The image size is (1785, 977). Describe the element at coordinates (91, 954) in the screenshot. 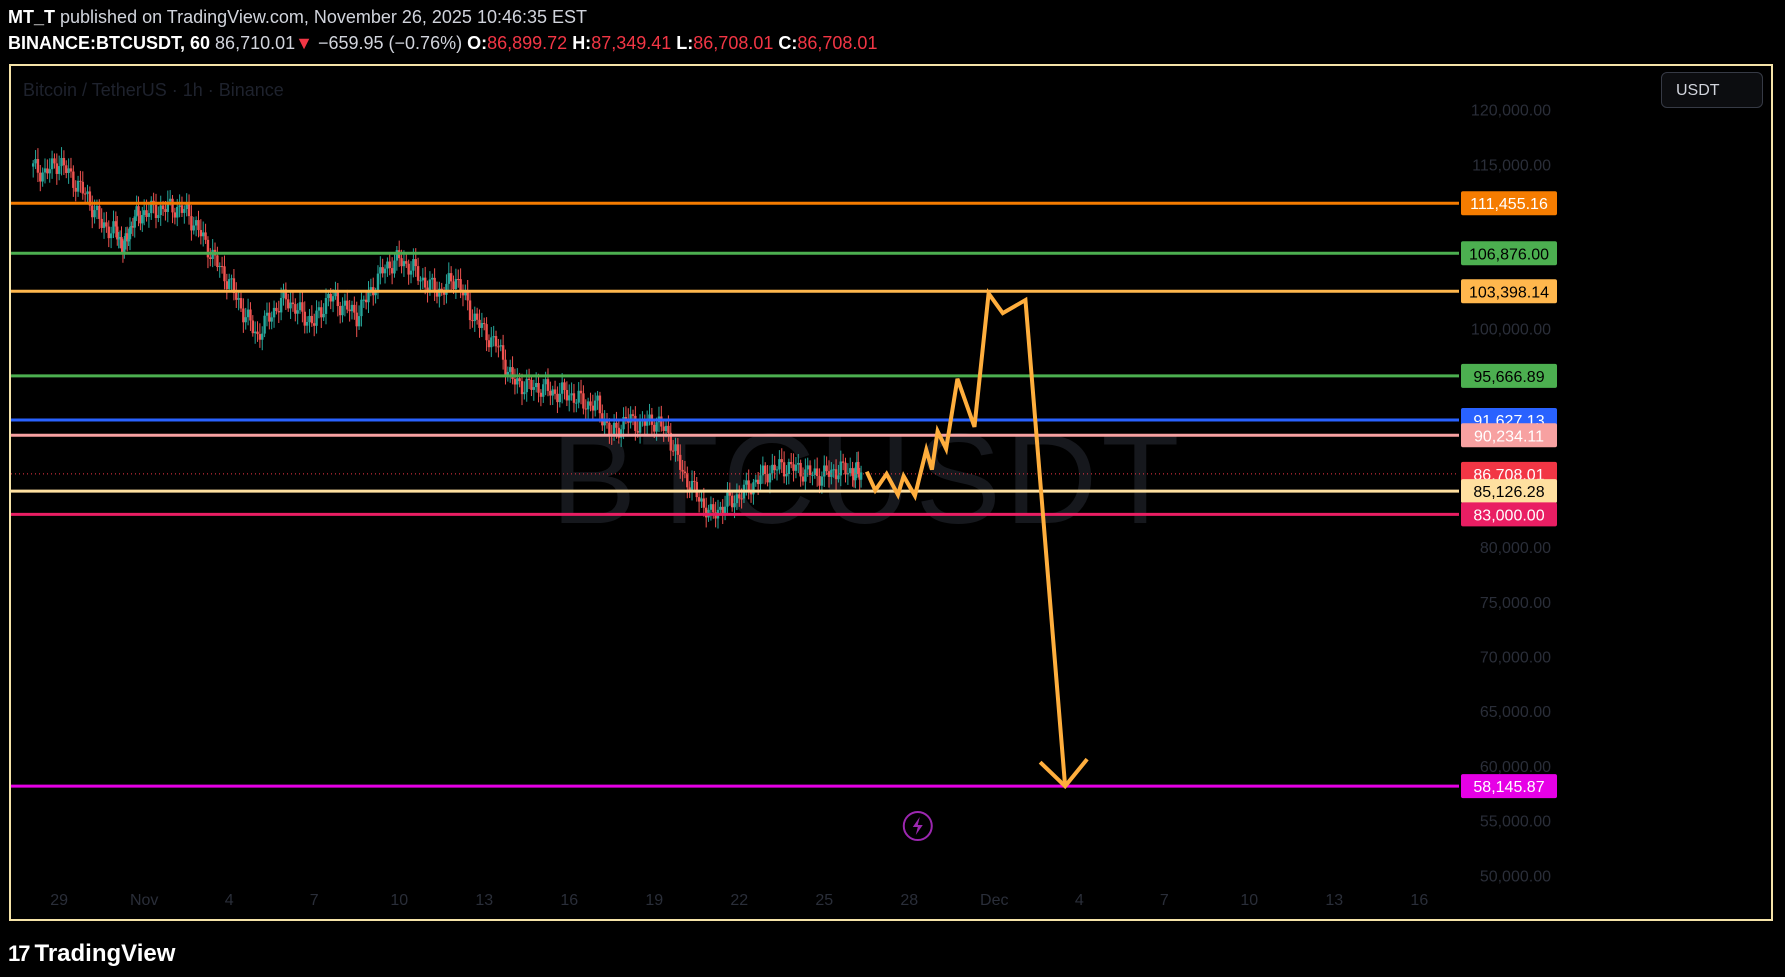

I see `tradingview-logo: 17 TradingView` at that location.